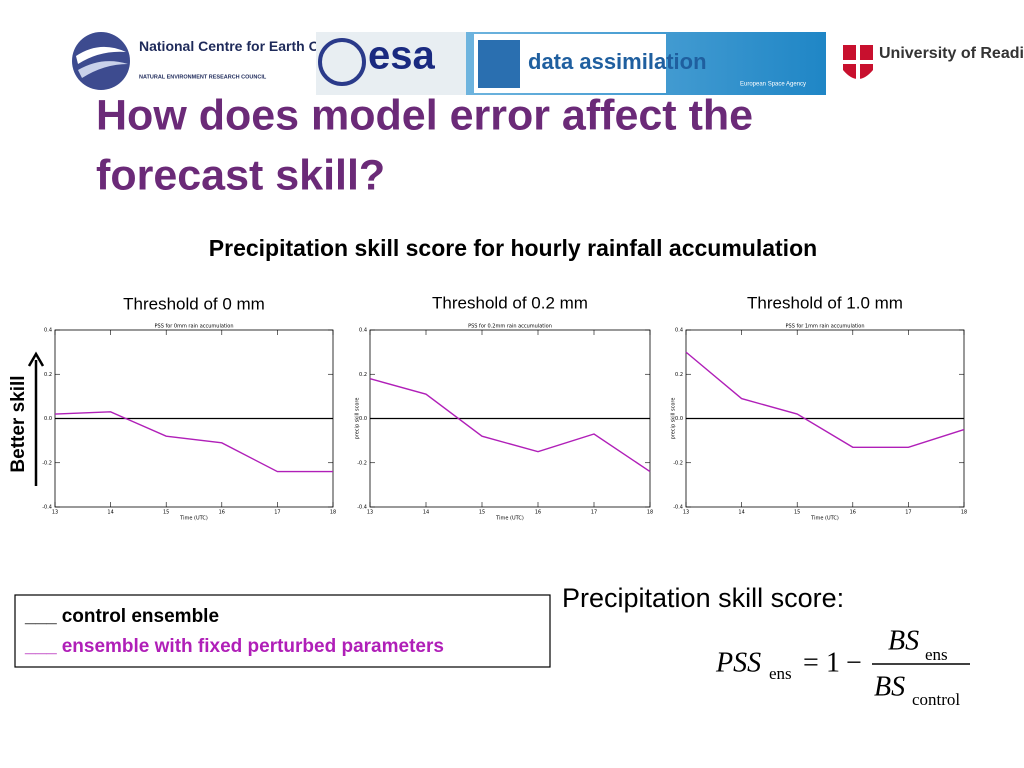 This screenshot has width=1024, height=768. Describe the element at coordinates (194, 327) in the screenshot. I see `chart-title: PSS for 0mm rain accumulation` at that location.